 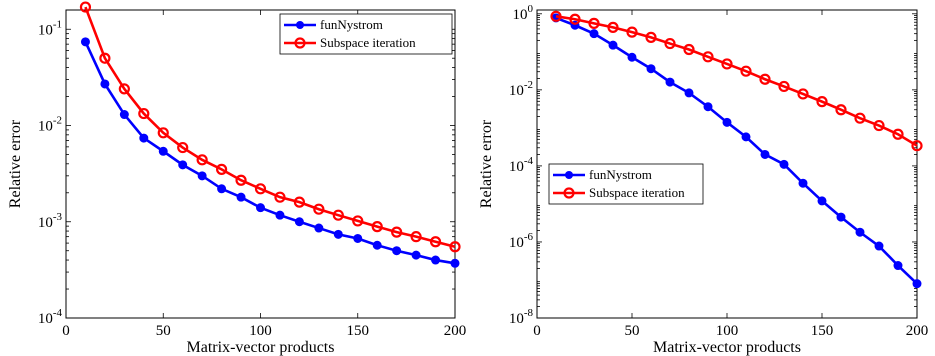 What do you see at coordinates (50, 221) in the screenshot?
I see `y-tick-label: 10⁻³` at bounding box center [50, 221].